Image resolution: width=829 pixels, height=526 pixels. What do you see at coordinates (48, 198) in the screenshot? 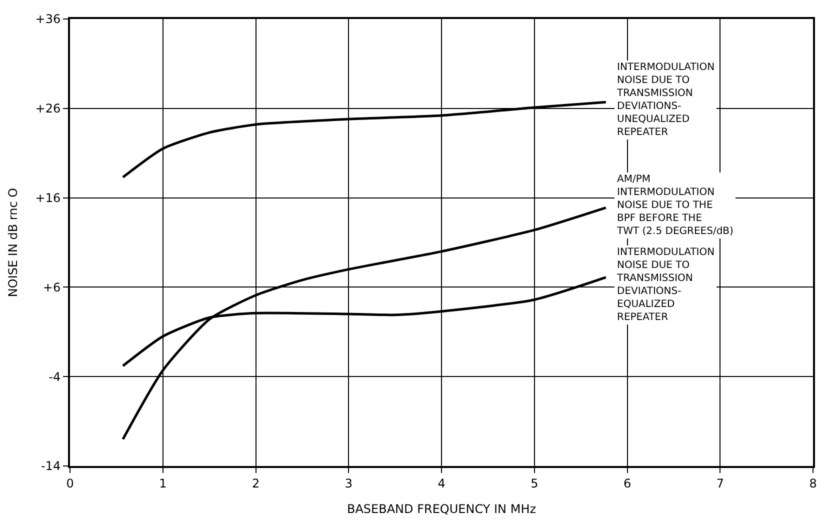
I see `y-tick-label: +16` at bounding box center [48, 198].